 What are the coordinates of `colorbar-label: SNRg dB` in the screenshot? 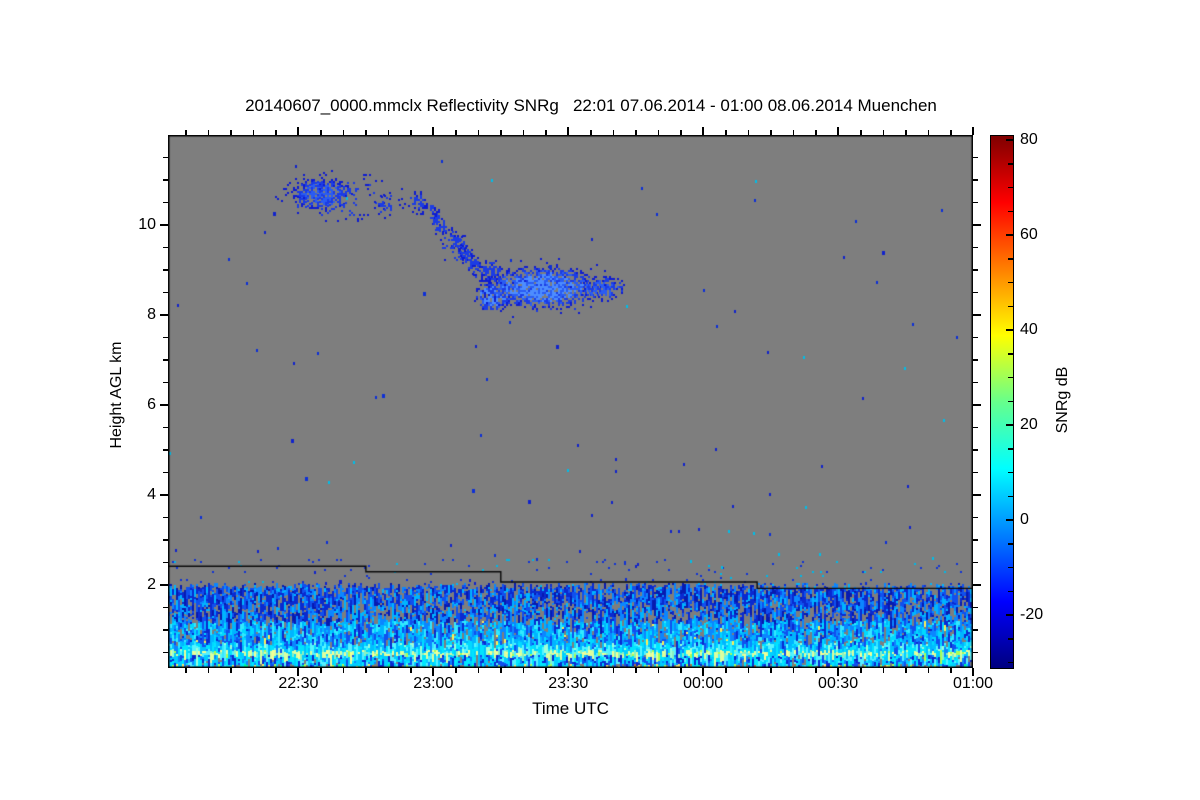 It's located at (1062, 400).